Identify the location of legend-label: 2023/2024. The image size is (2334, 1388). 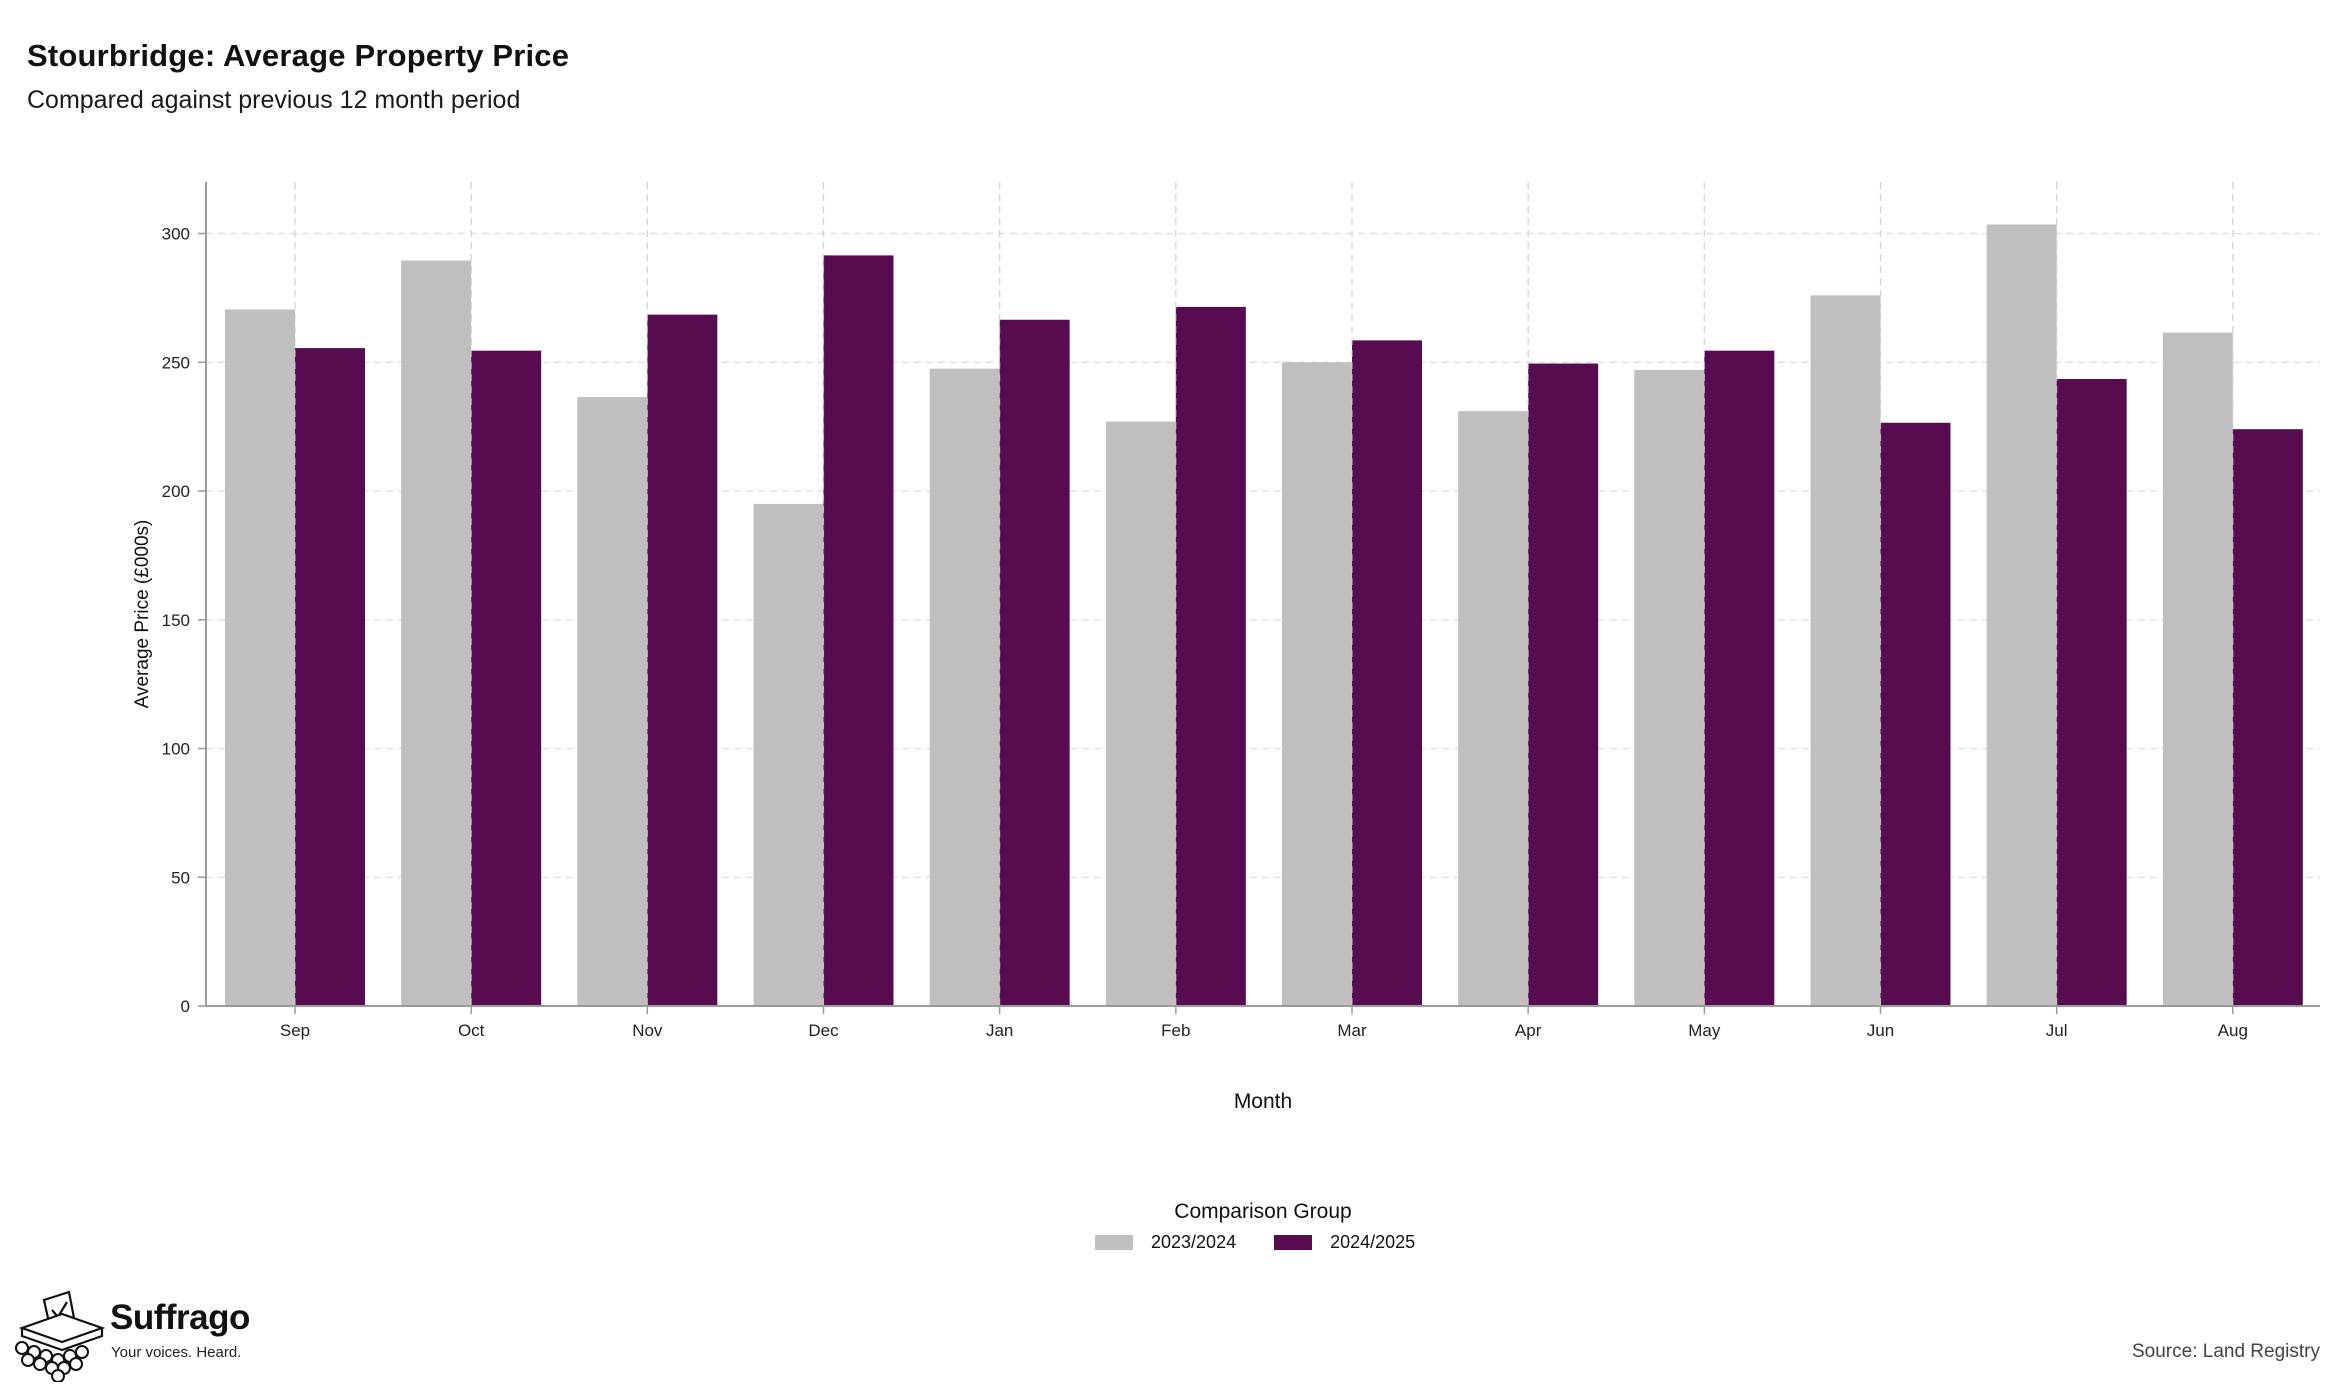
(1194, 1242).